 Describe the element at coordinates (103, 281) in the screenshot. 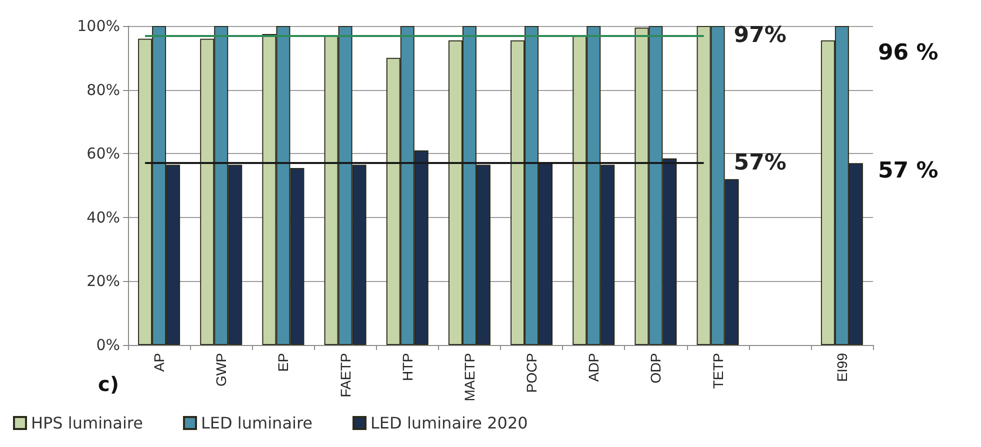

I see `y-tick-label: 20%` at that location.